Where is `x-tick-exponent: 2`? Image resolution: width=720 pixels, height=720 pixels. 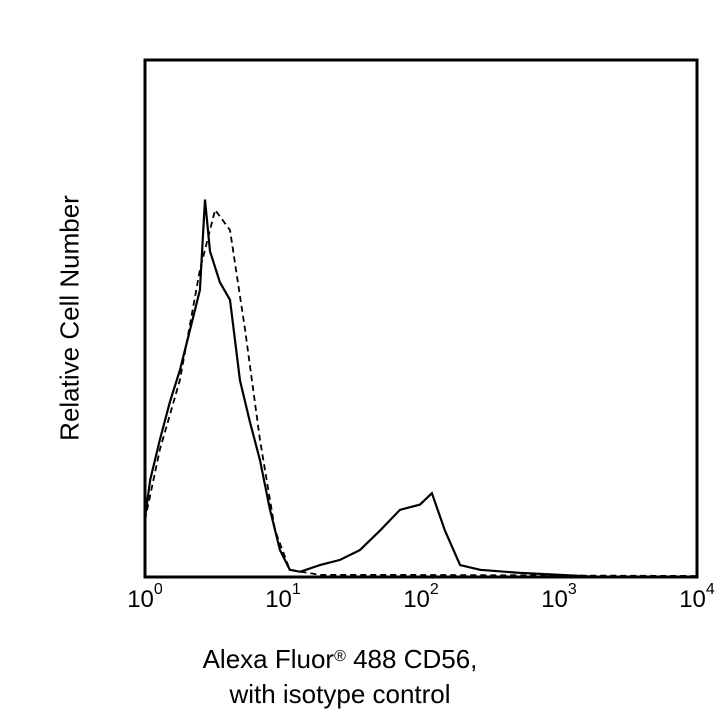
x-tick-exponent: 2 is located at coordinates (434, 589).